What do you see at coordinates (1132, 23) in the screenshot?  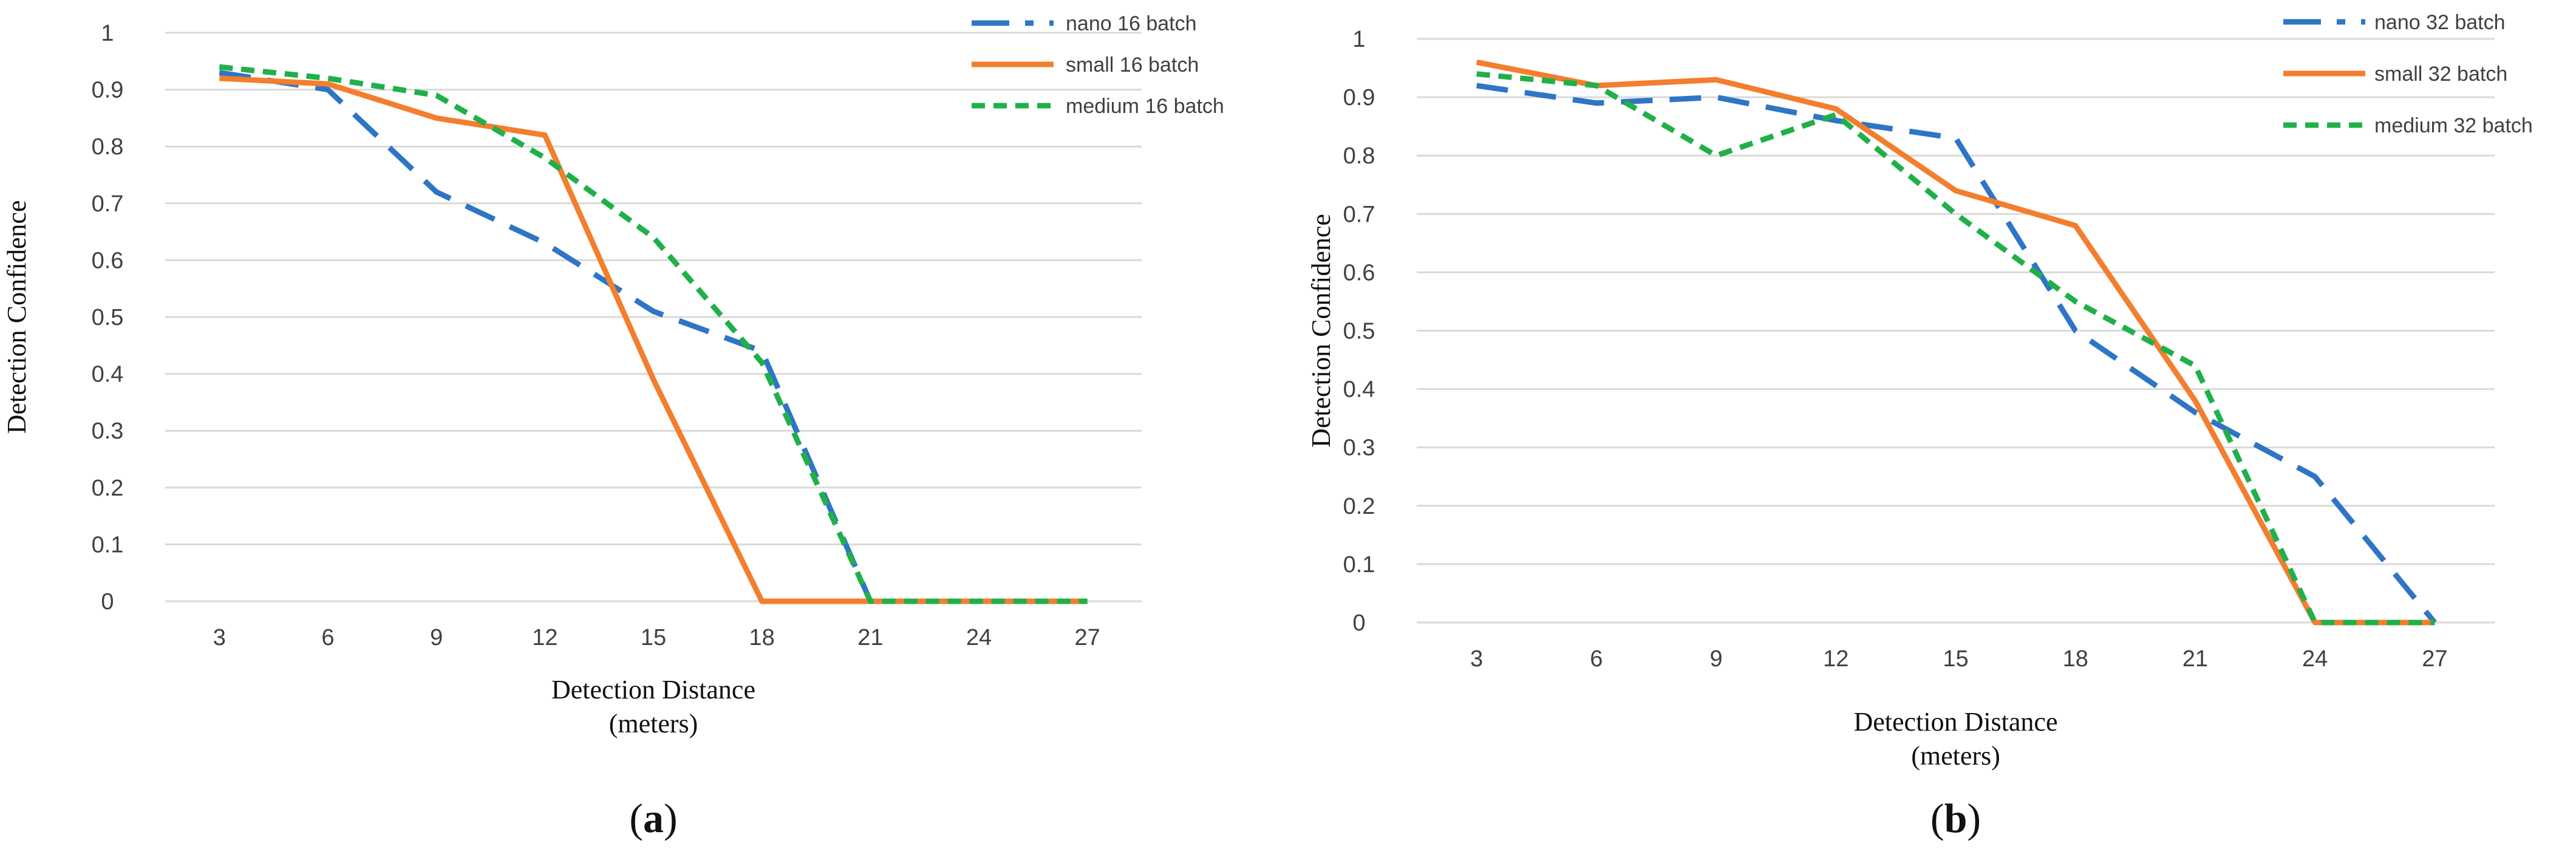 I see `legend-label: nano 16 batch` at bounding box center [1132, 23].